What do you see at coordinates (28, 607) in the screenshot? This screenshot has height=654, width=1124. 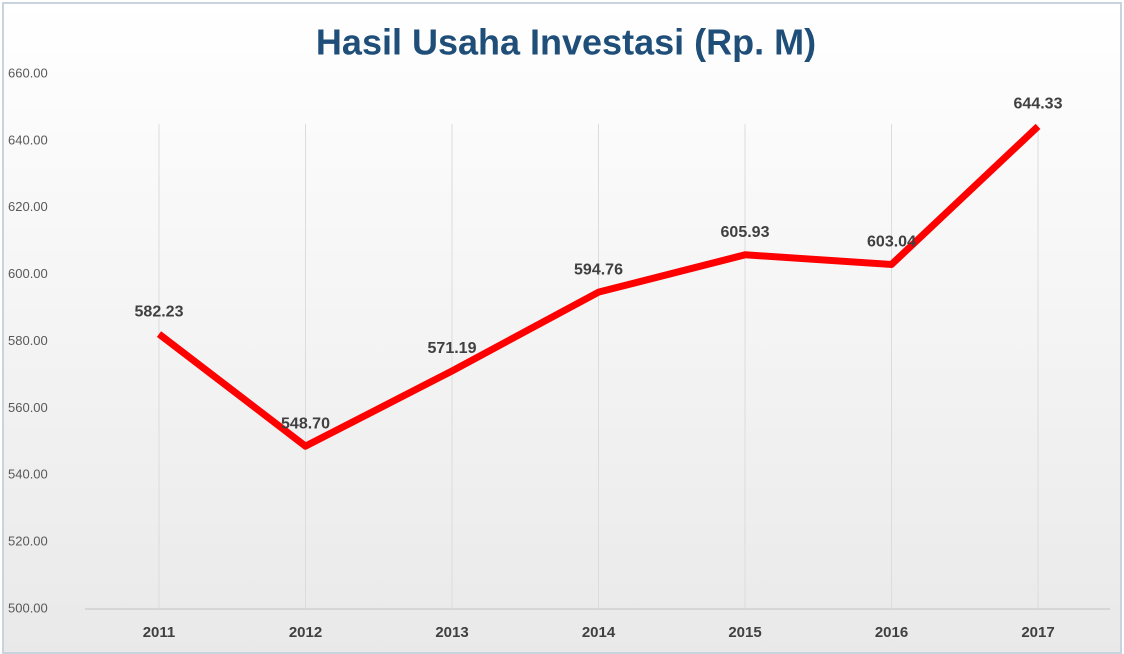 I see `y-tick-label: 500.00` at bounding box center [28, 607].